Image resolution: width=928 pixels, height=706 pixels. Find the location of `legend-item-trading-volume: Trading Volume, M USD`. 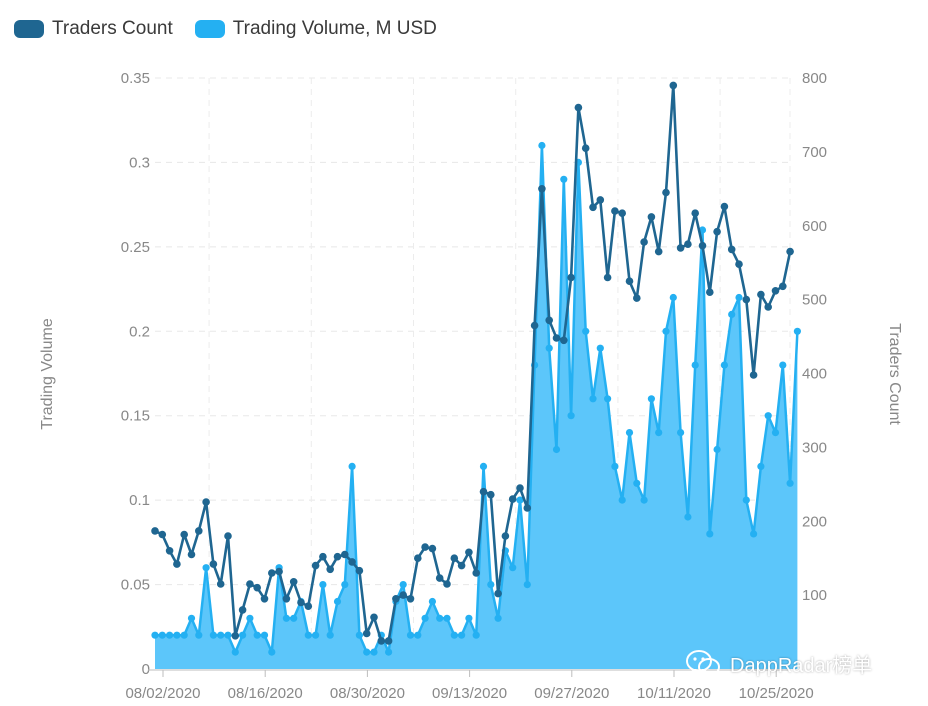

legend-item-trading-volume: Trading Volume, M USD is located at coordinates (315, 29).